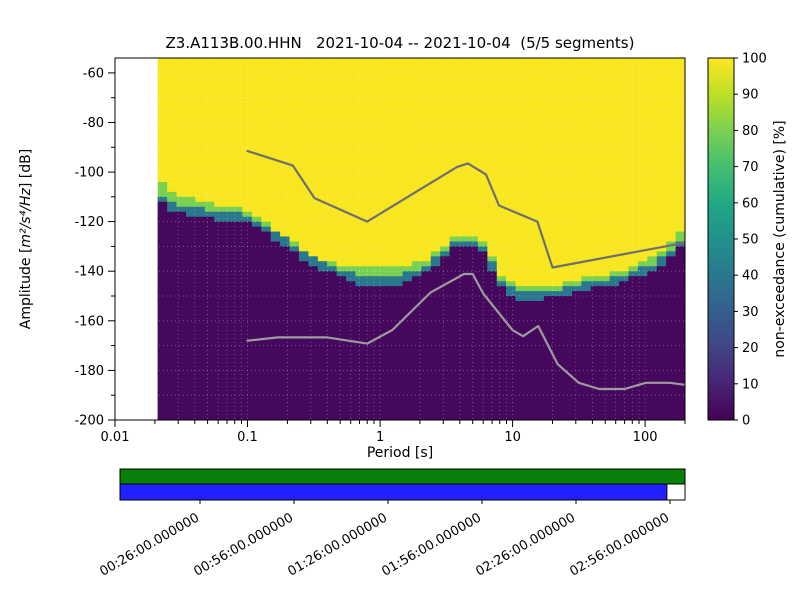 The image size is (800, 600). I want to click on colorbar-tick-label: 100, so click(754, 59).